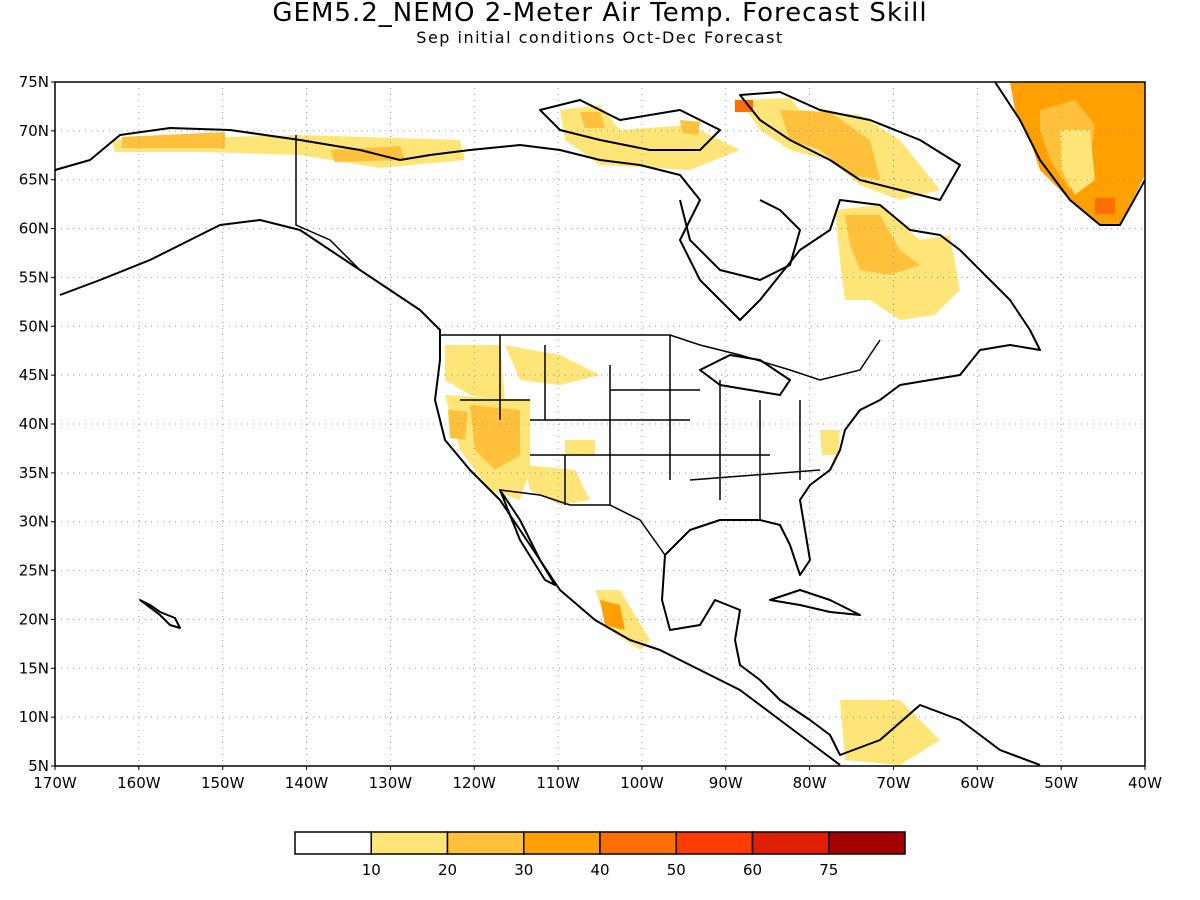  What do you see at coordinates (752, 870) in the screenshot?
I see `legend-label: 60` at bounding box center [752, 870].